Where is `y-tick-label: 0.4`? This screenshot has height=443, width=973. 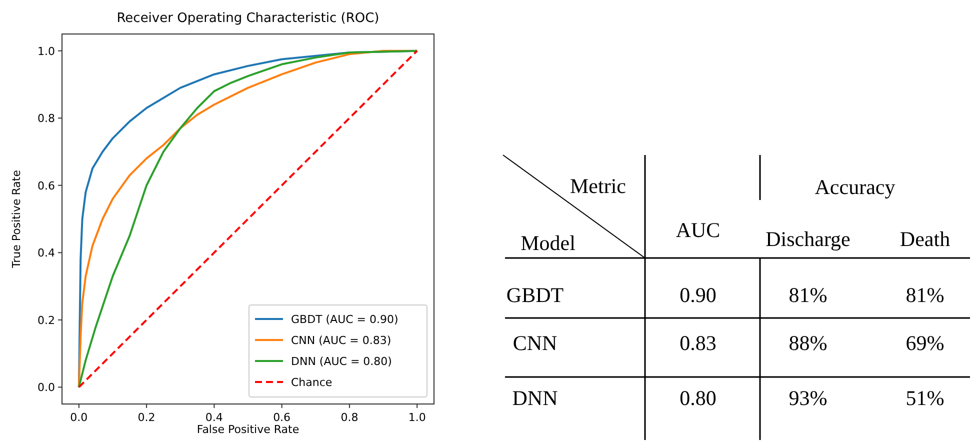 y-tick-label: 0.4 is located at coordinates (46, 253).